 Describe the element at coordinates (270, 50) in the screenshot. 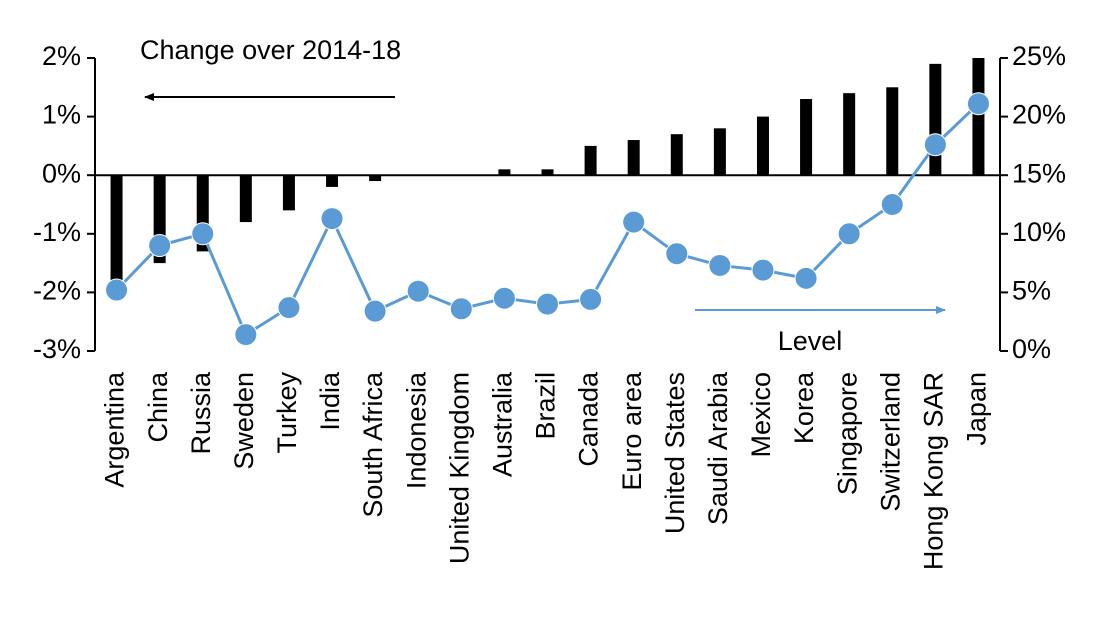

I see `annotation: Change over 2014-18` at that location.